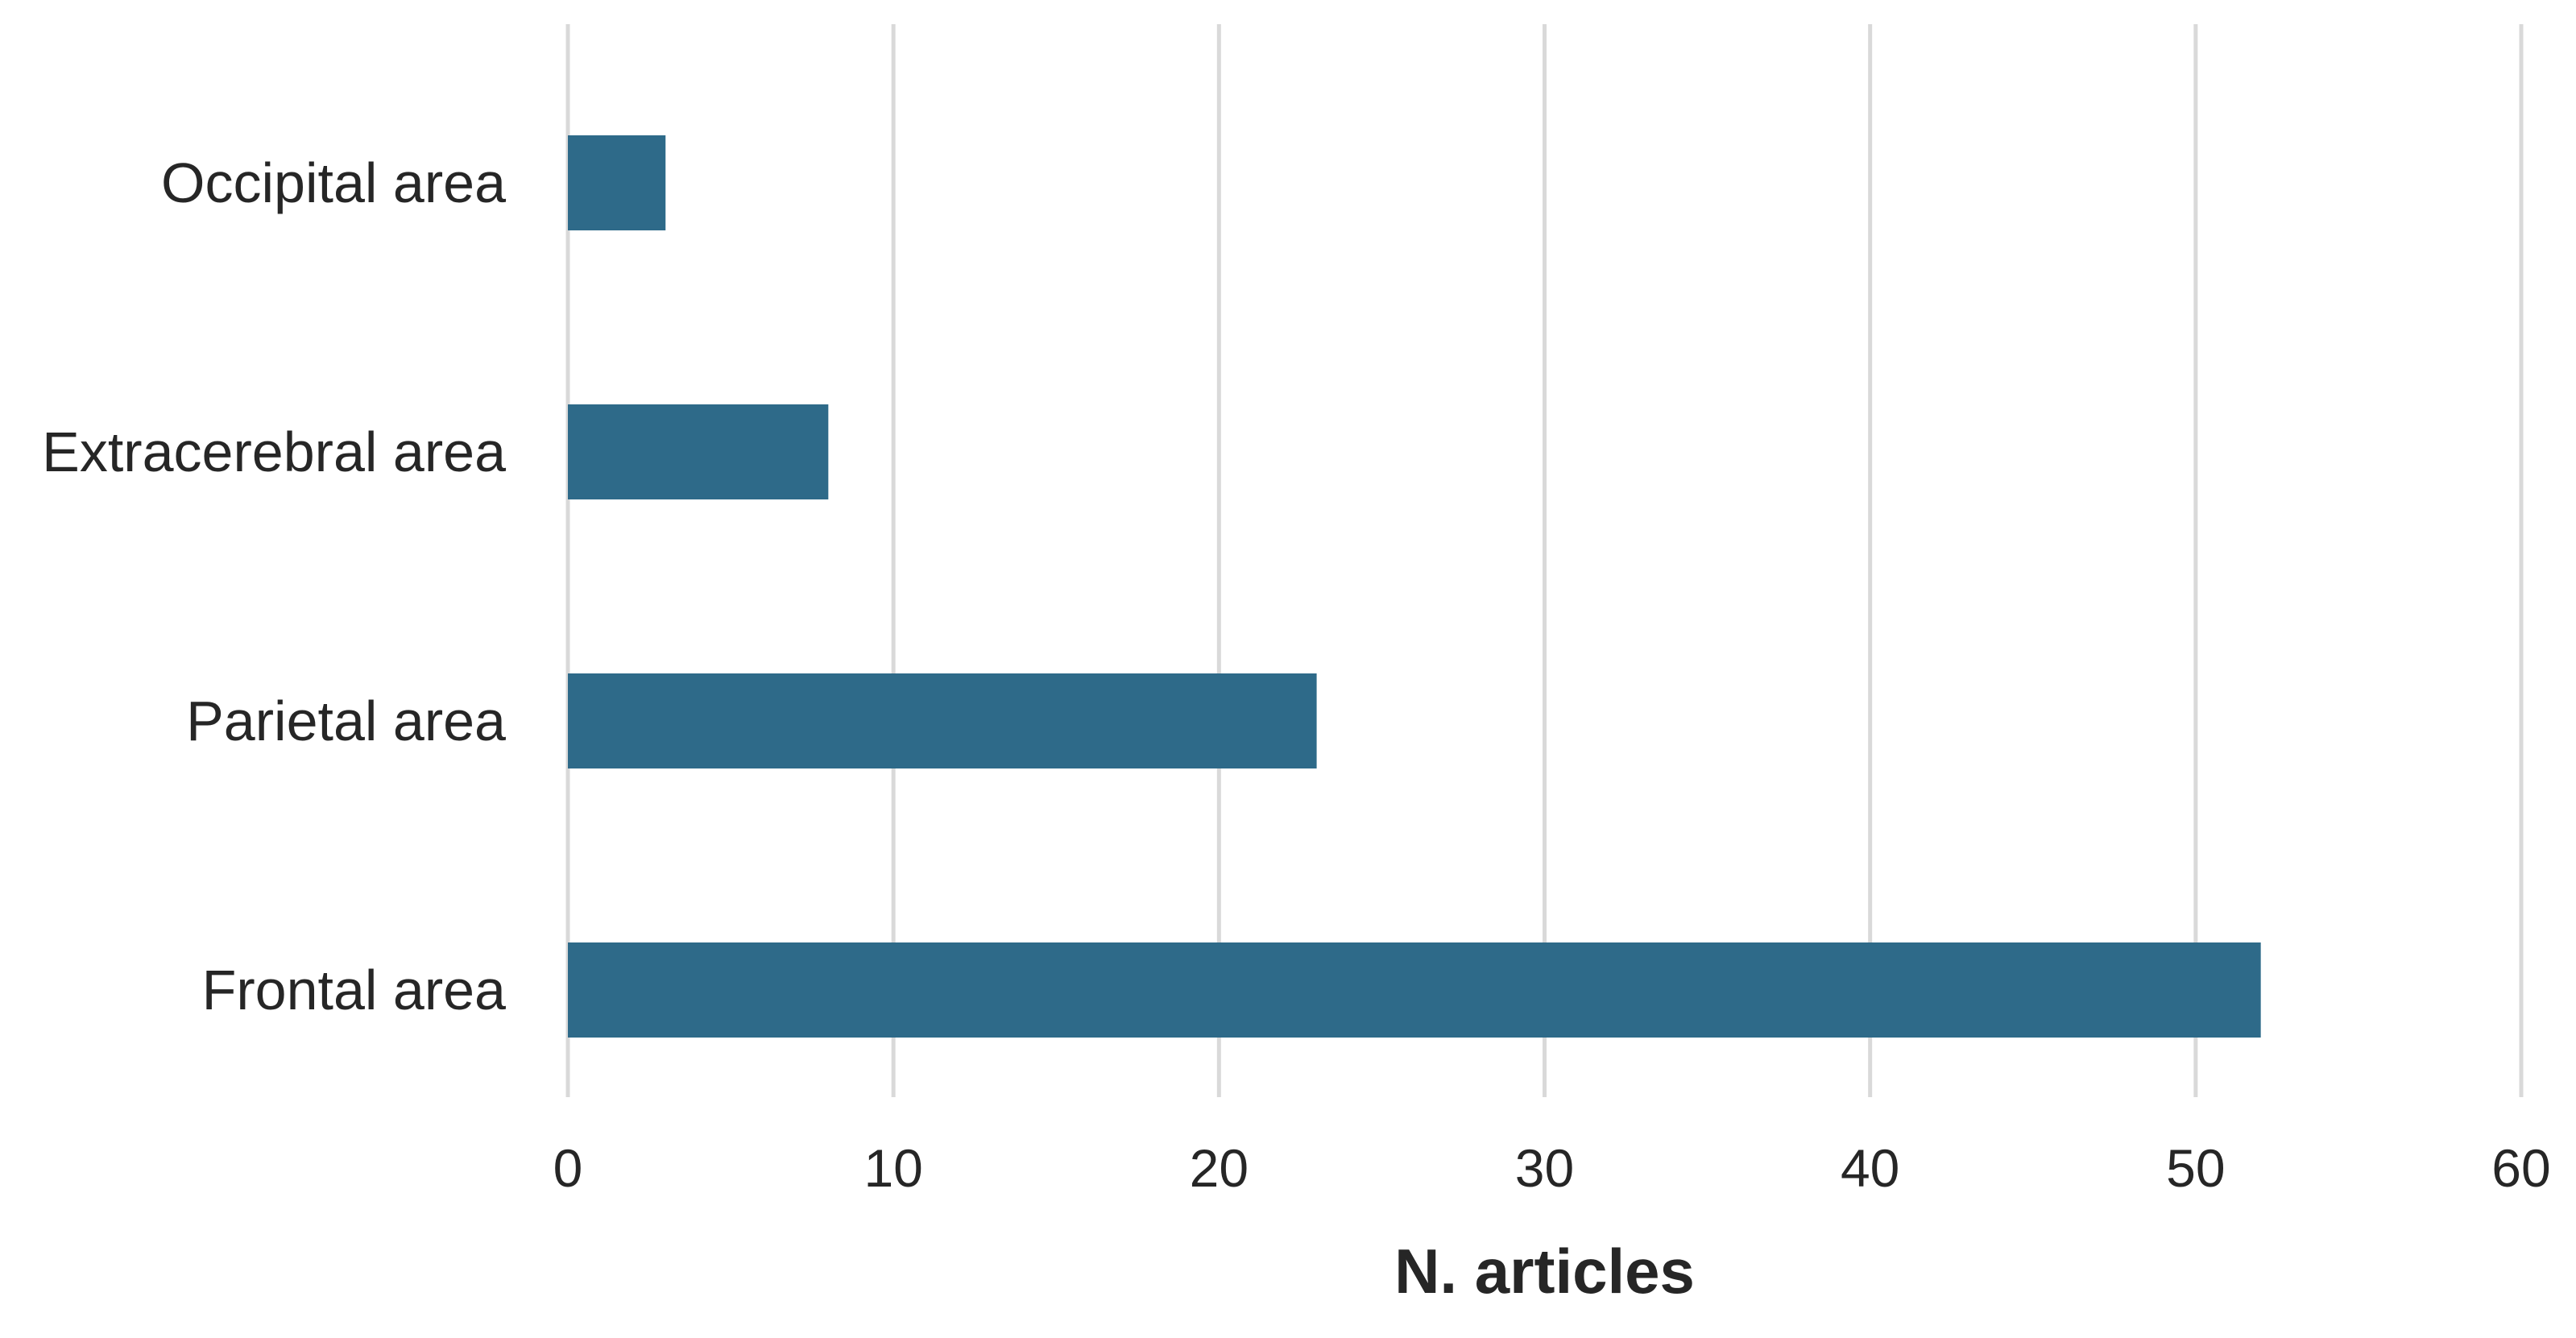 This screenshot has width=2576, height=1338. Describe the element at coordinates (274, 451) in the screenshot. I see `category-label: Extracerebral area` at that location.